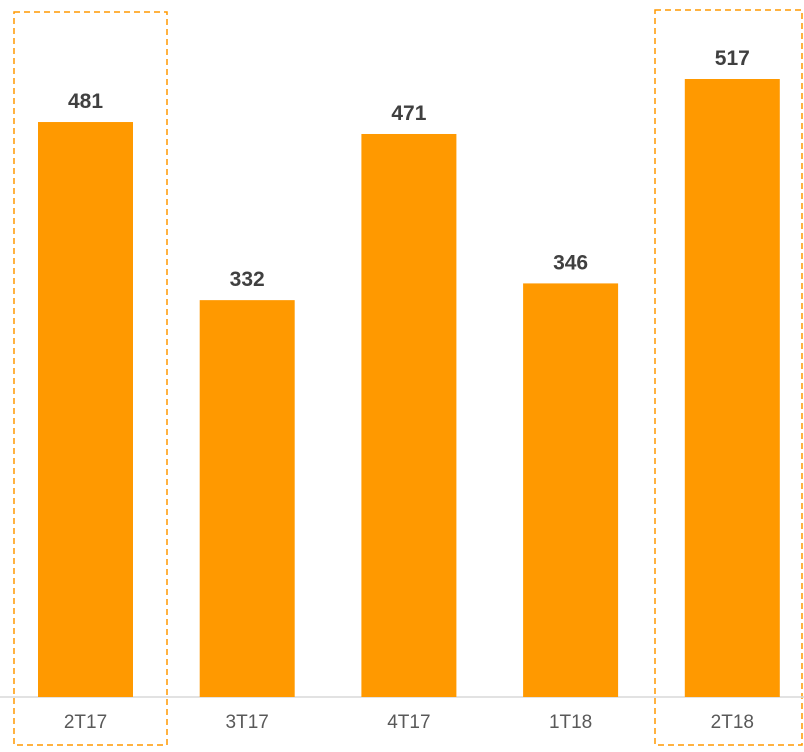  Describe the element at coordinates (247, 279) in the screenshot. I see `data-label: 332` at that location.